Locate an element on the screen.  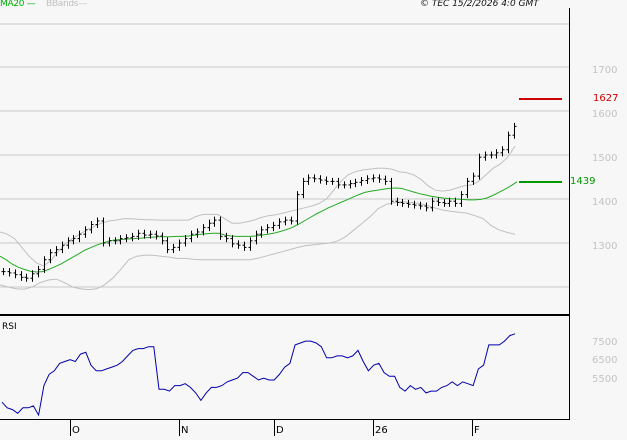
y-label-1600: 1600 is located at coordinates (605, 114).